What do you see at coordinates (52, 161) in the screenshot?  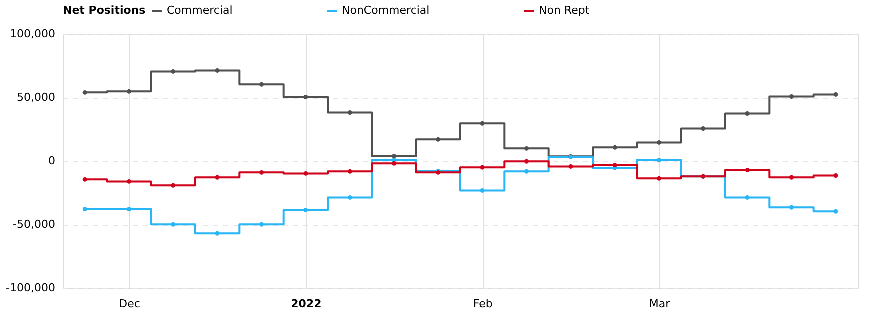 I see `y-tick-label: 0` at bounding box center [52, 161].